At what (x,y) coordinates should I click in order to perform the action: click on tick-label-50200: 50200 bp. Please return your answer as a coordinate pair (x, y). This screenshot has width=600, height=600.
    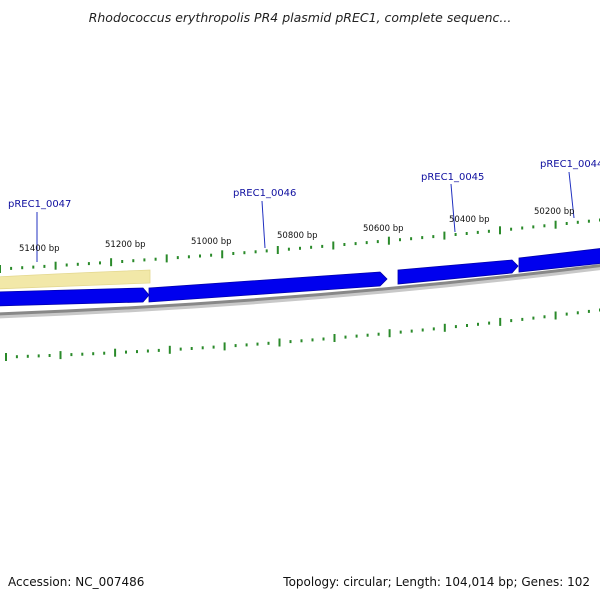
    Looking at the image, I should click on (554, 212).